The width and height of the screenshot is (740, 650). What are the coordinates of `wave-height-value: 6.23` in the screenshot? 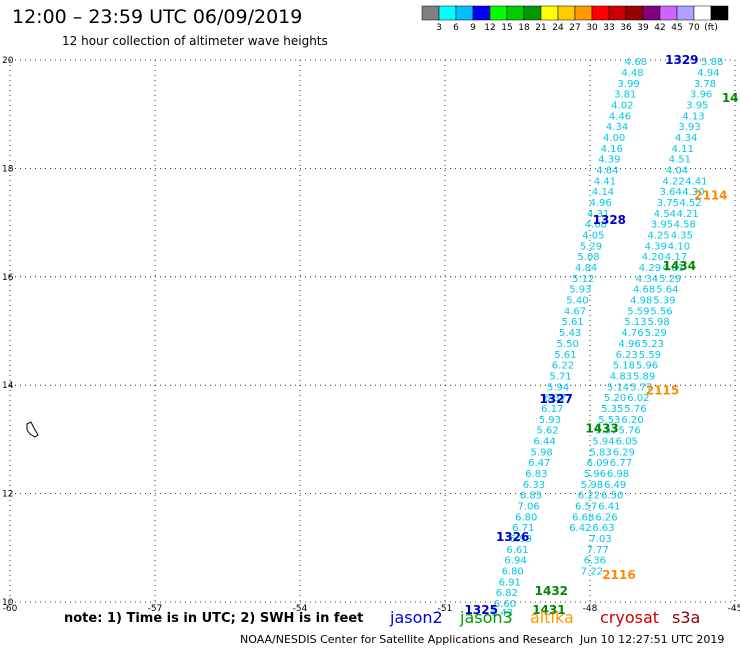 It's located at (627, 355).